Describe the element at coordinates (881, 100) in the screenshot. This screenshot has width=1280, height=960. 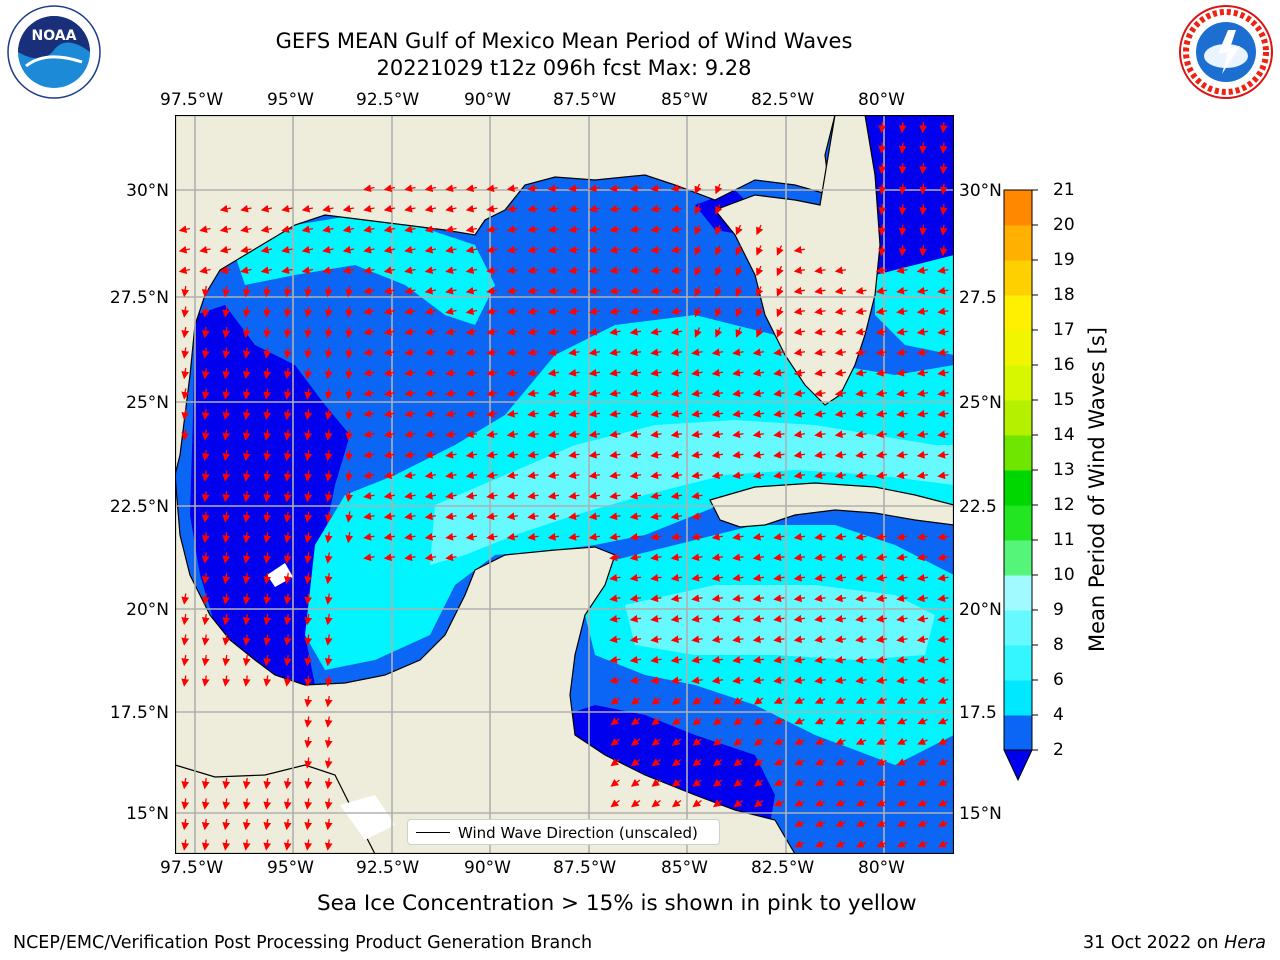
I see `lon-tick-top-80: 80°W` at that location.